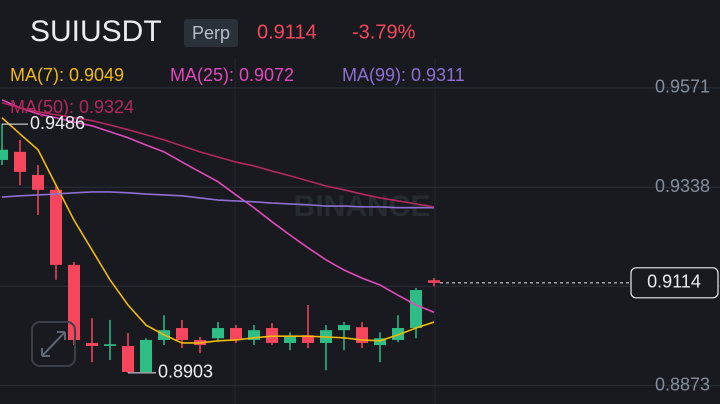 The height and width of the screenshot is (404, 720). What do you see at coordinates (682, 384) in the screenshot?
I see `y-tick-label: 0.8873` at bounding box center [682, 384].